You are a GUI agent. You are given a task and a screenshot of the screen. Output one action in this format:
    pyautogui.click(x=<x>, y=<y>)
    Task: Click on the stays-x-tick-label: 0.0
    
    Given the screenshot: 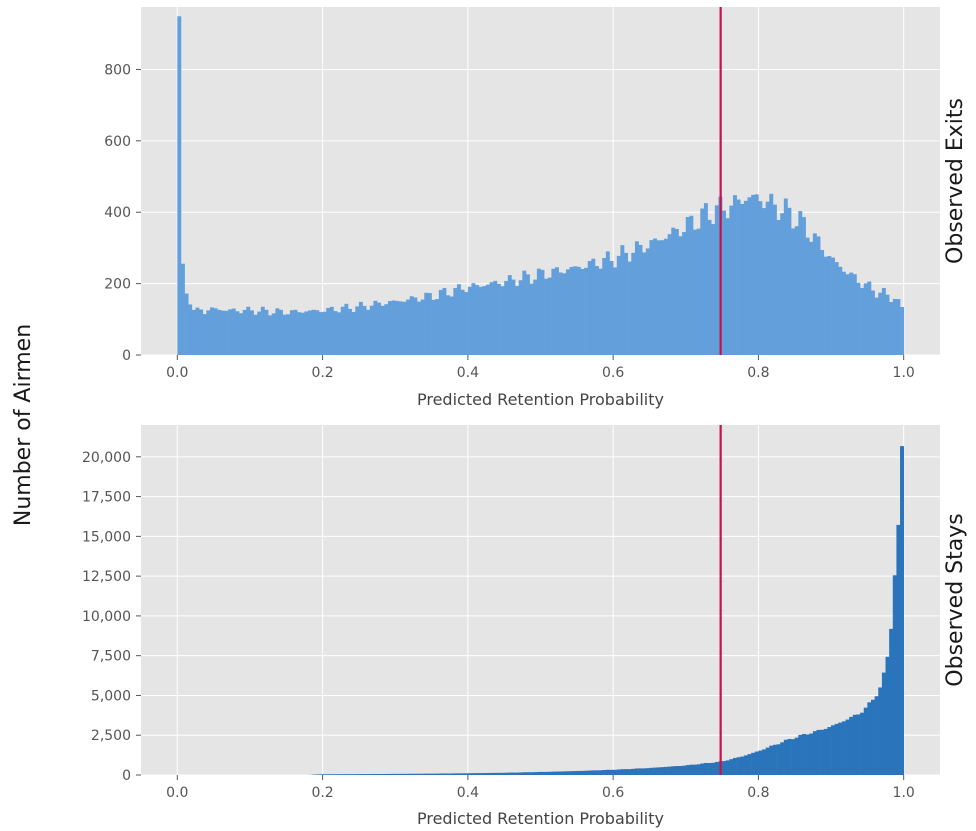 What is the action you would take?
    pyautogui.click(x=177, y=793)
    